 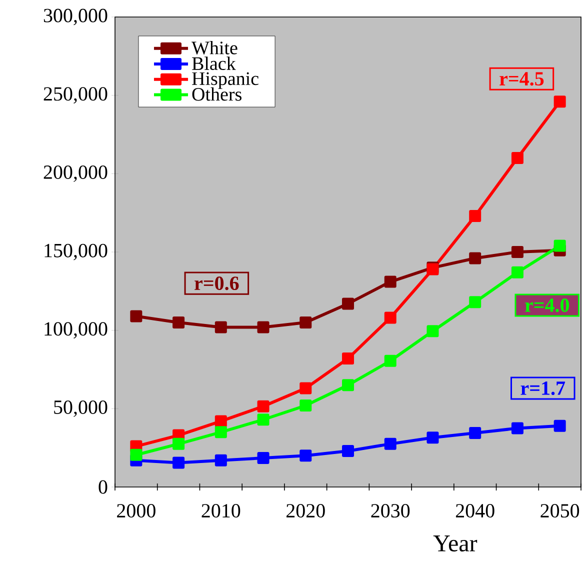 What do you see at coordinates (81, 408) in the screenshot?
I see `y-tick-label: 50,000` at bounding box center [81, 408].